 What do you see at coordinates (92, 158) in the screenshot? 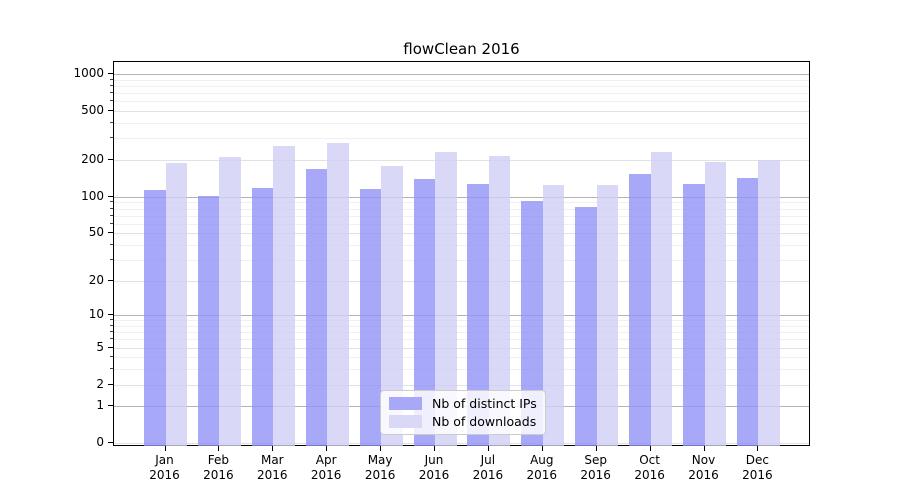
I see `y-tick-label: 200` at bounding box center [92, 158].